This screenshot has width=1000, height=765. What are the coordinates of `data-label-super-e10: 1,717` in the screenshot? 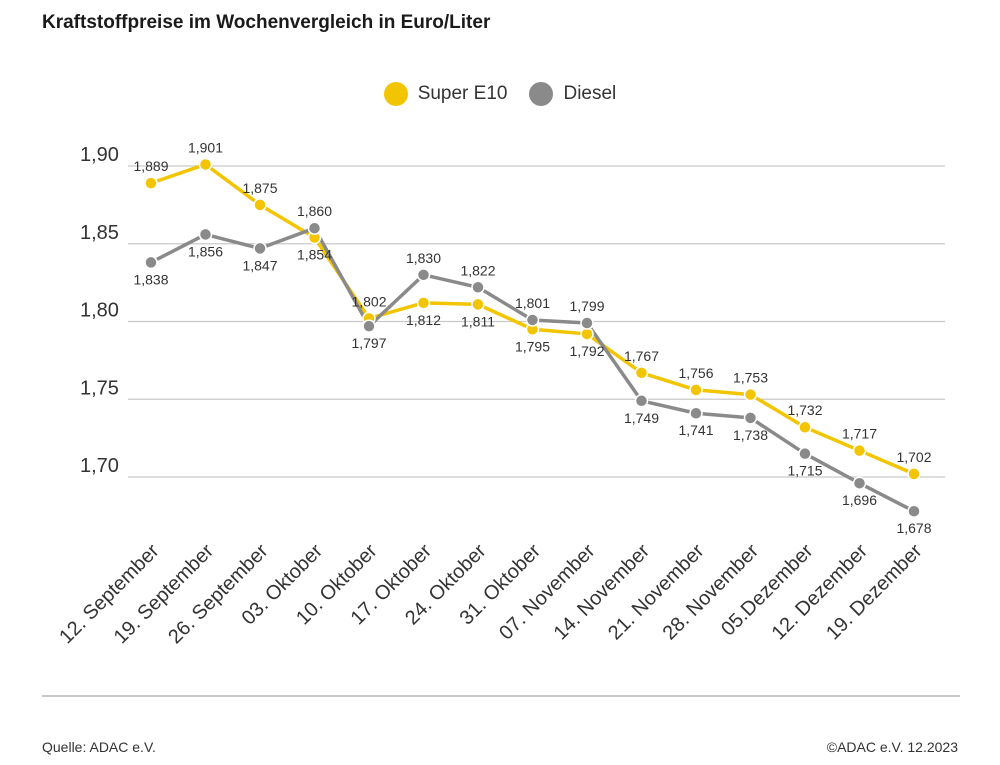 It's located at (859, 434).